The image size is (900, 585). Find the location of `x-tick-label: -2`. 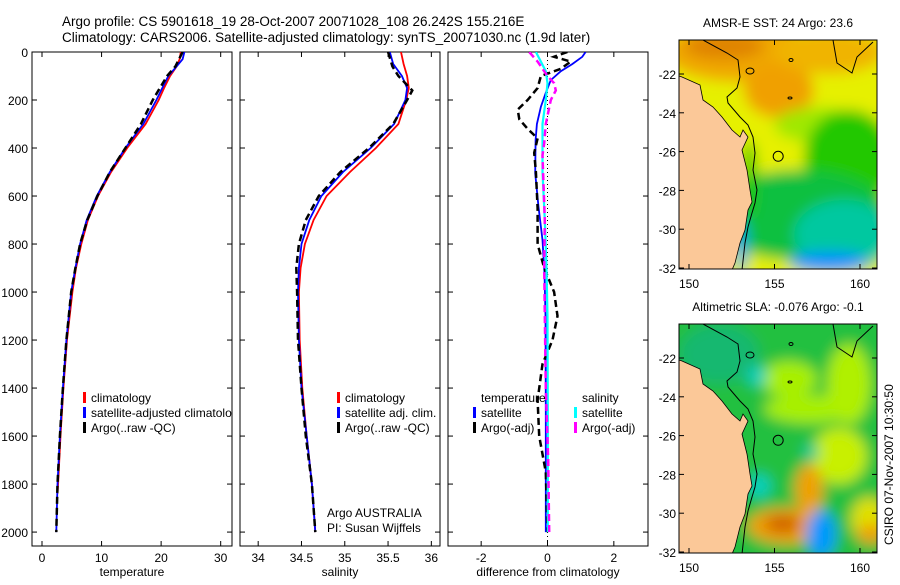

x-tick-label: -2 is located at coordinates (481, 558).